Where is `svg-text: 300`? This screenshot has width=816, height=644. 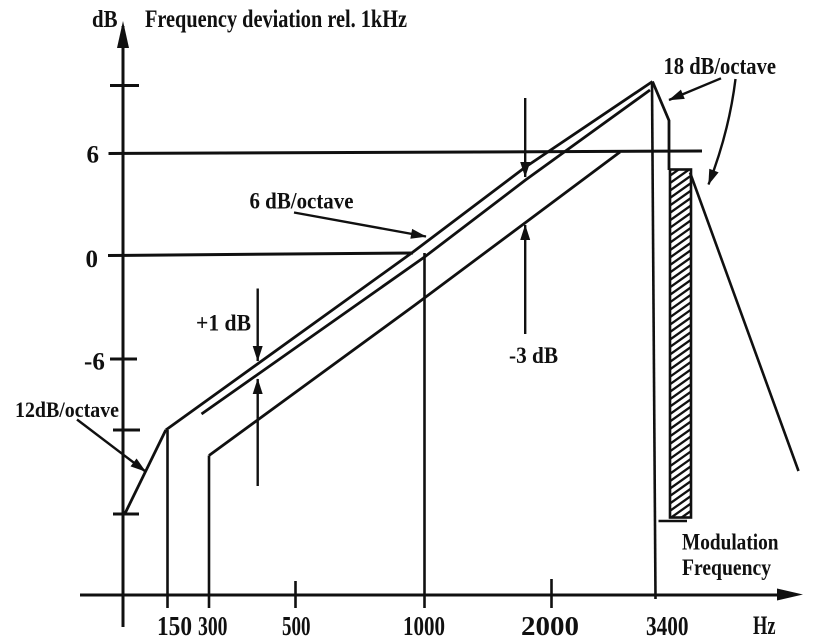
svg-text: 300 is located at coordinates (213, 626).